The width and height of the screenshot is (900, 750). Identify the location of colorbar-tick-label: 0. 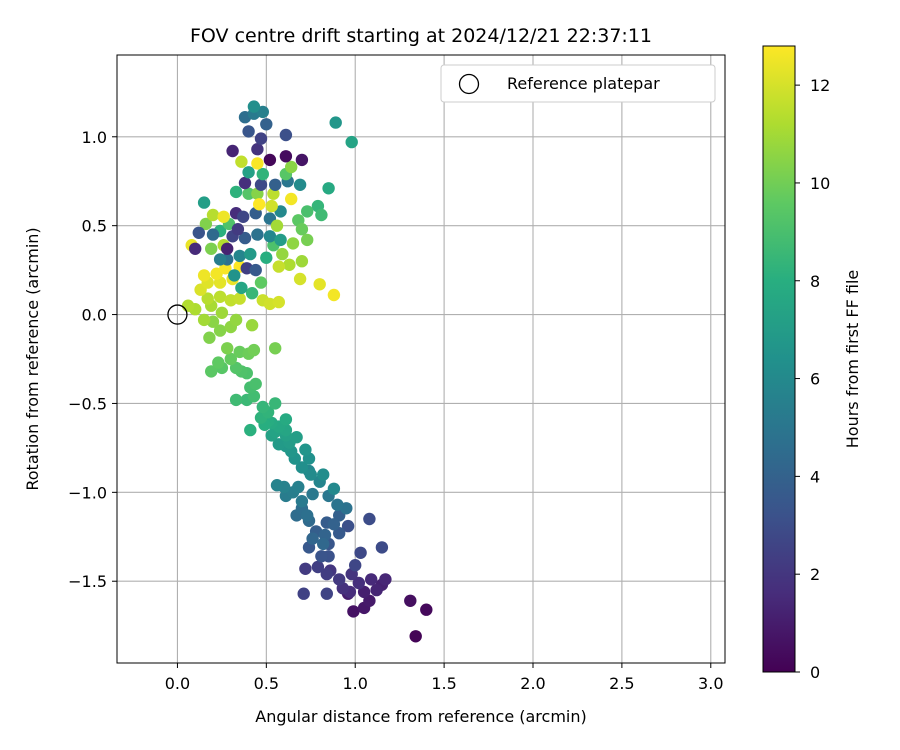
(815, 672).